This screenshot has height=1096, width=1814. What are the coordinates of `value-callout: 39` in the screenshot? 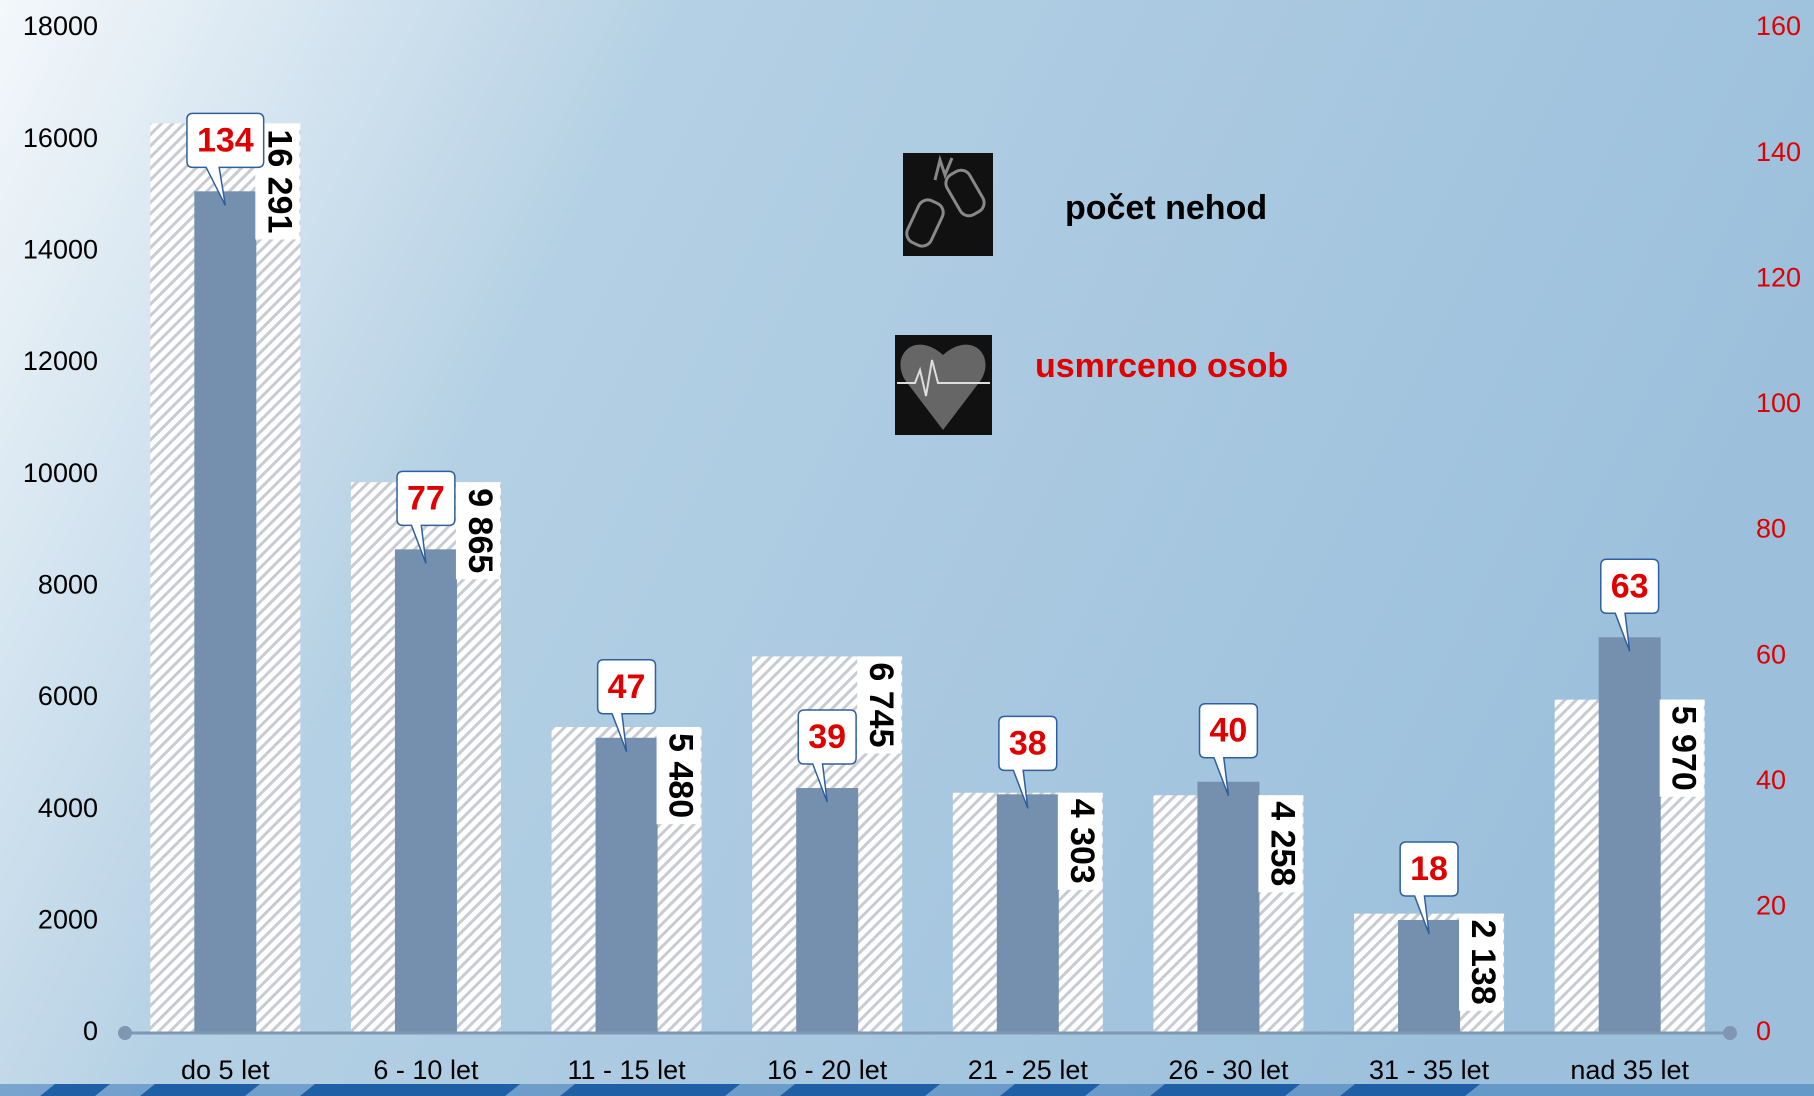 It's located at (827, 756).